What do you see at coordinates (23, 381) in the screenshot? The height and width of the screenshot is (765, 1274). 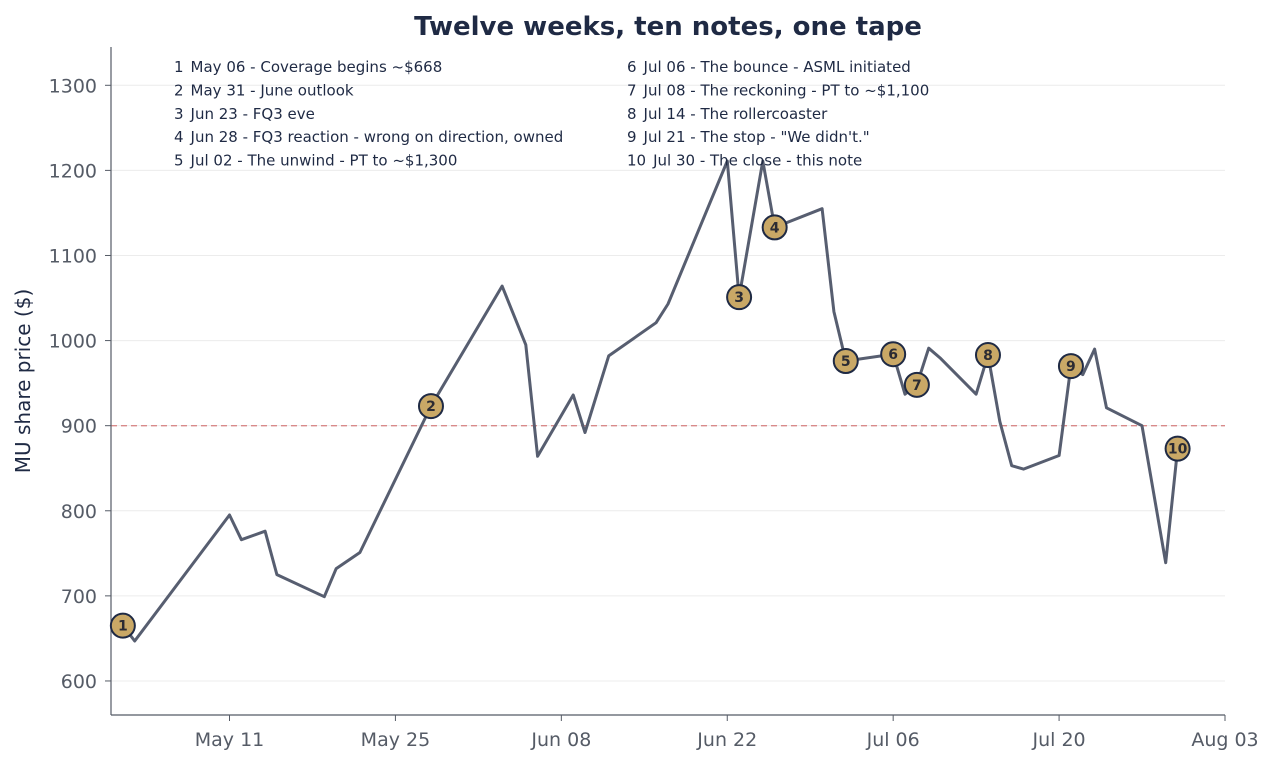 I see `y-axis-label: MU share price ($)` at bounding box center [23, 381].